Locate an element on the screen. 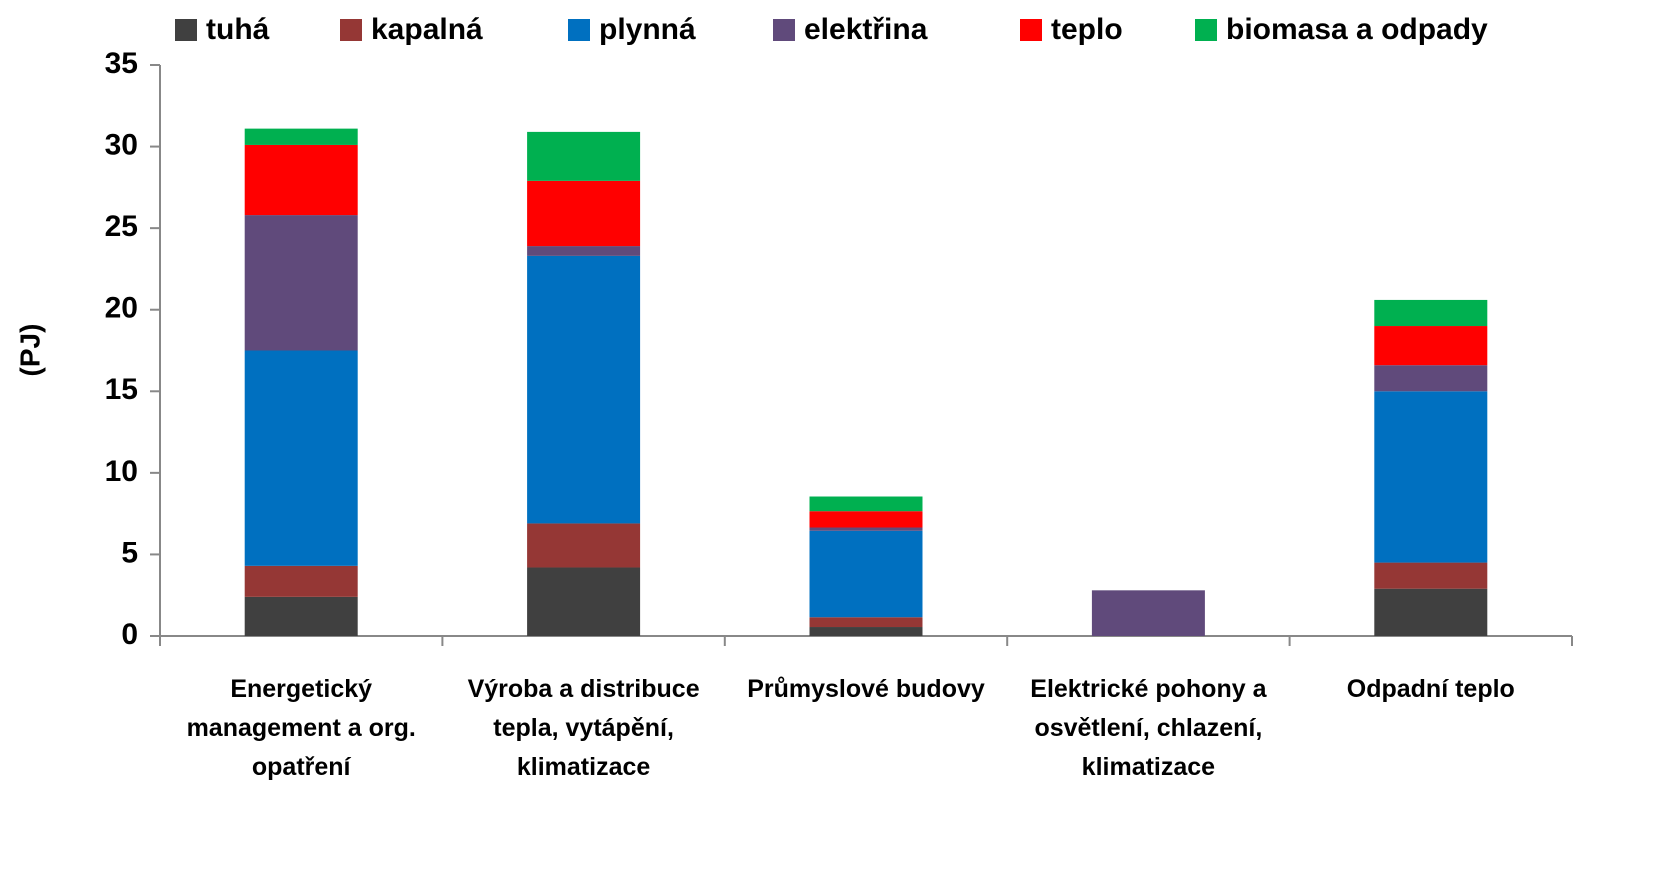 The height and width of the screenshot is (874, 1676). y-tick-label: 30 is located at coordinates (121, 144).